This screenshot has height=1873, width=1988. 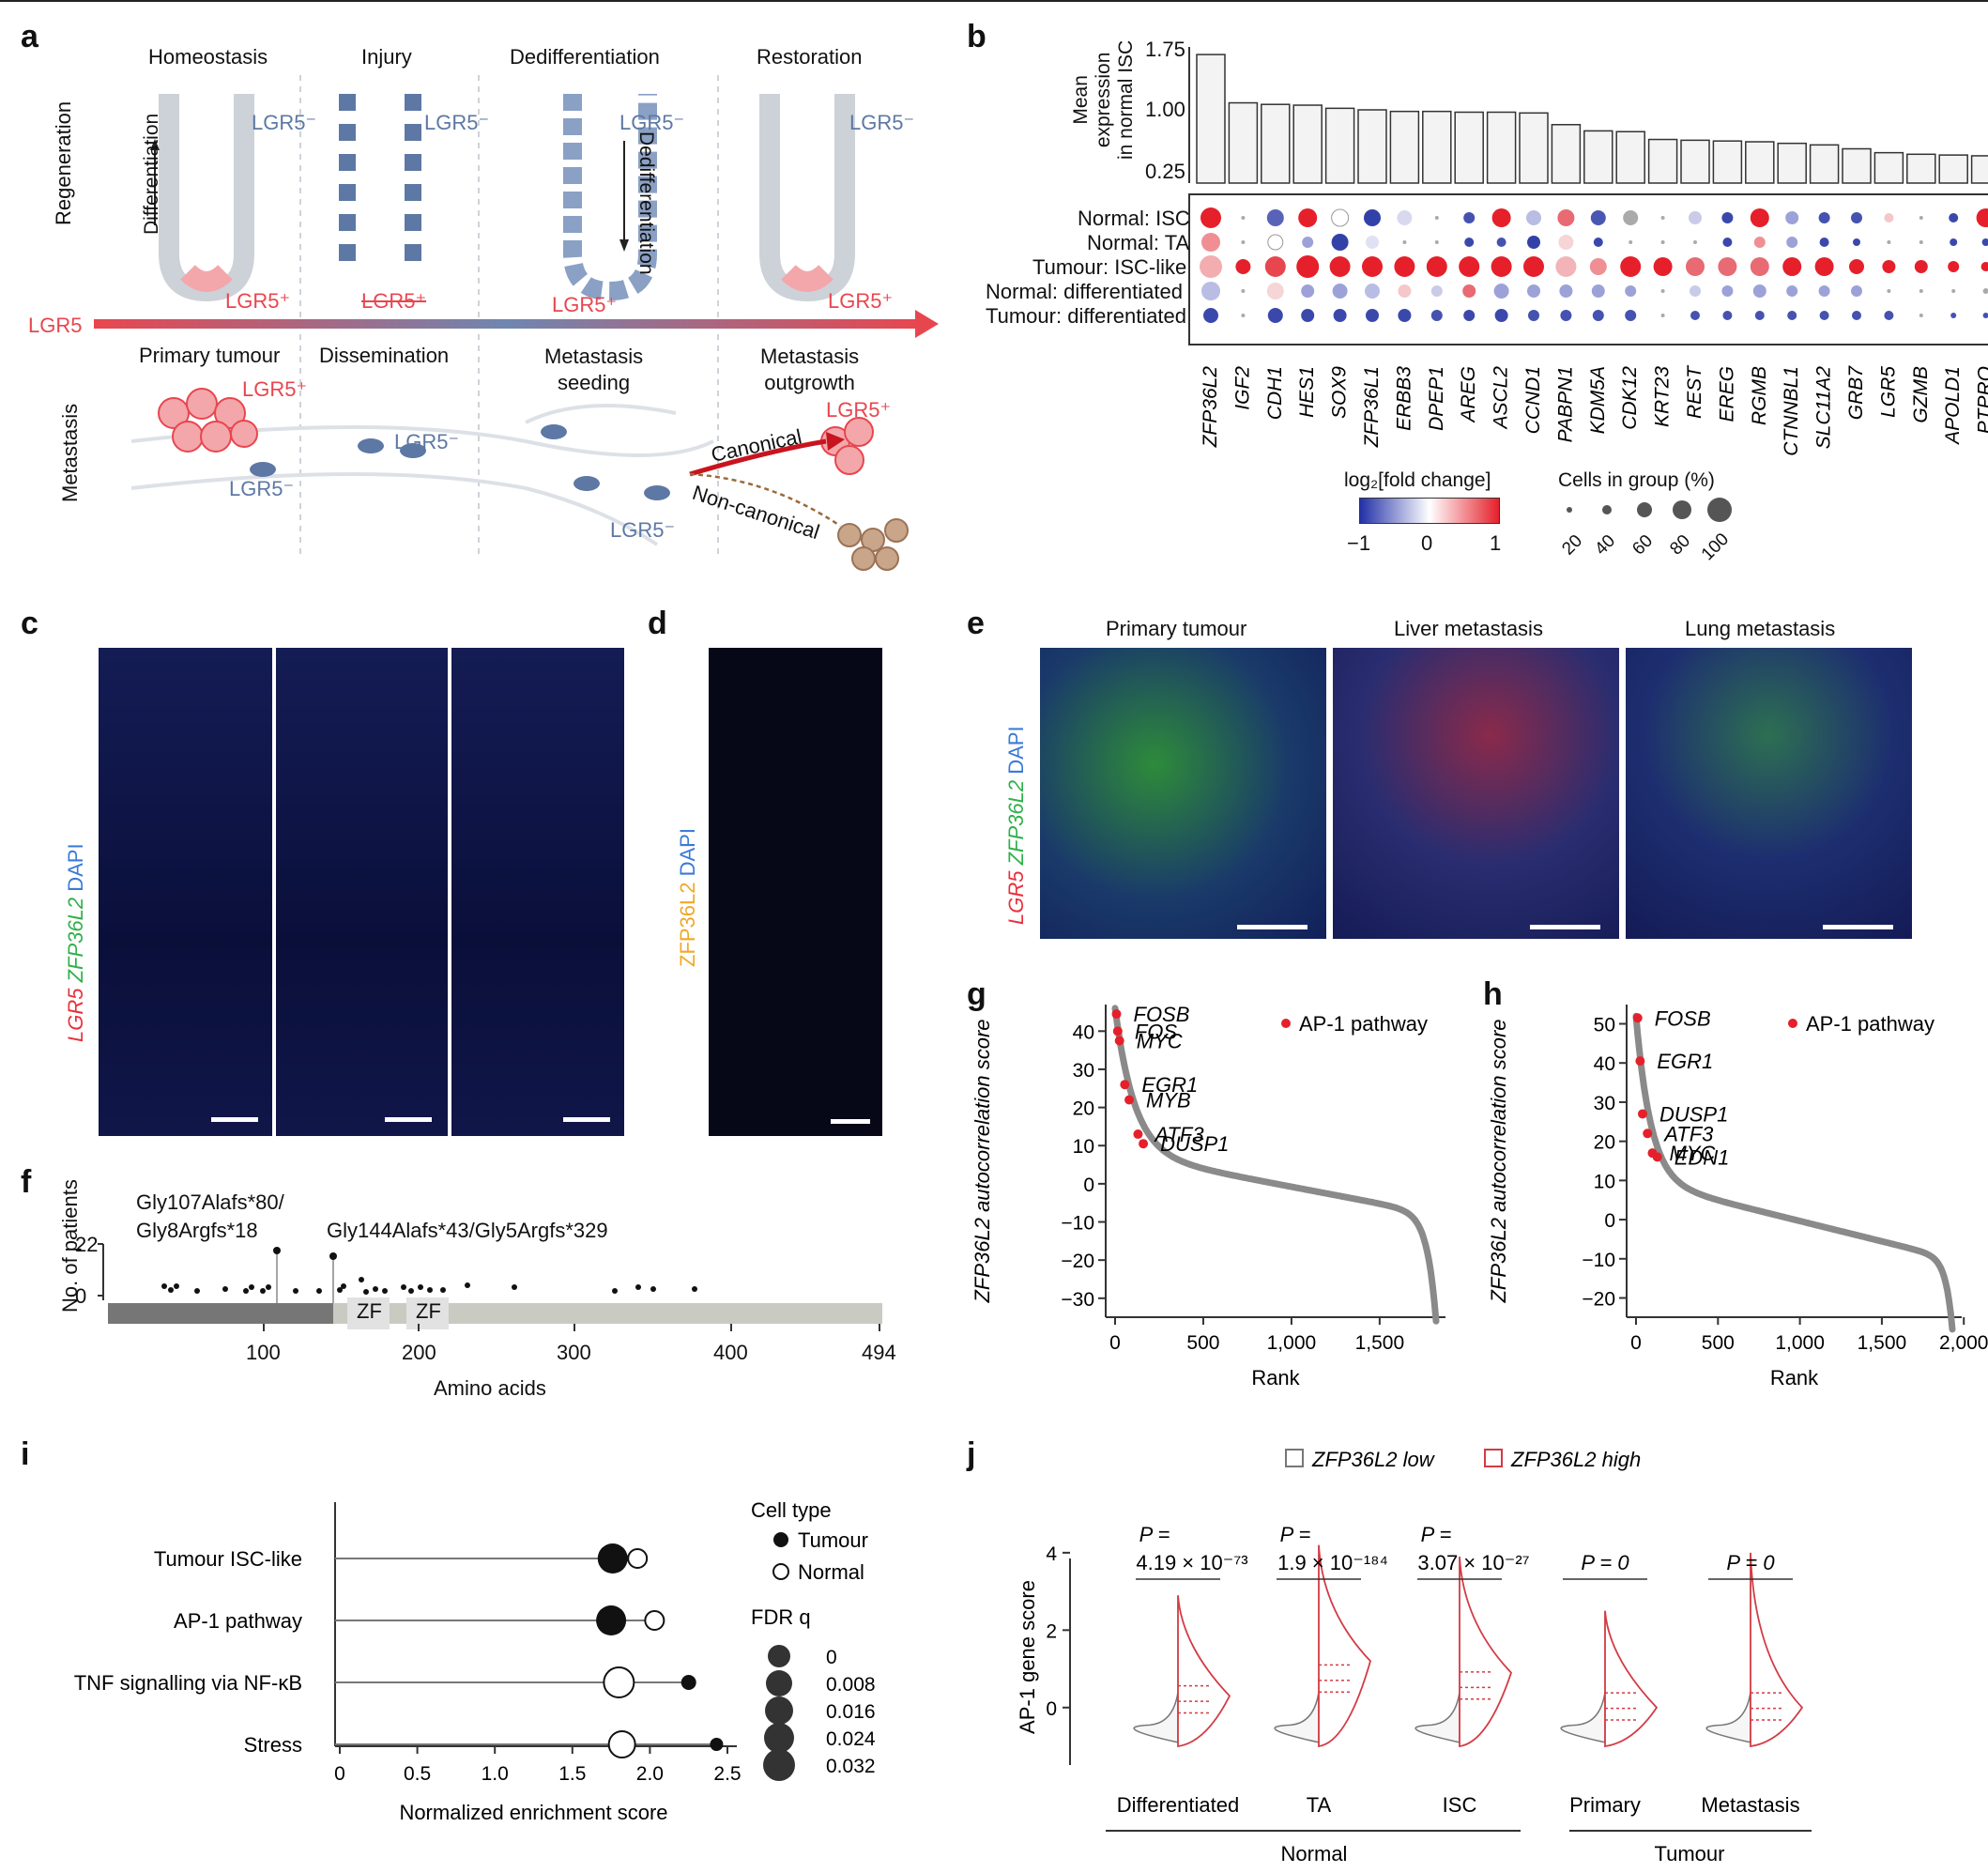 I want to click on b-dot-r4-APOLD1, so click(x=1953, y=315).